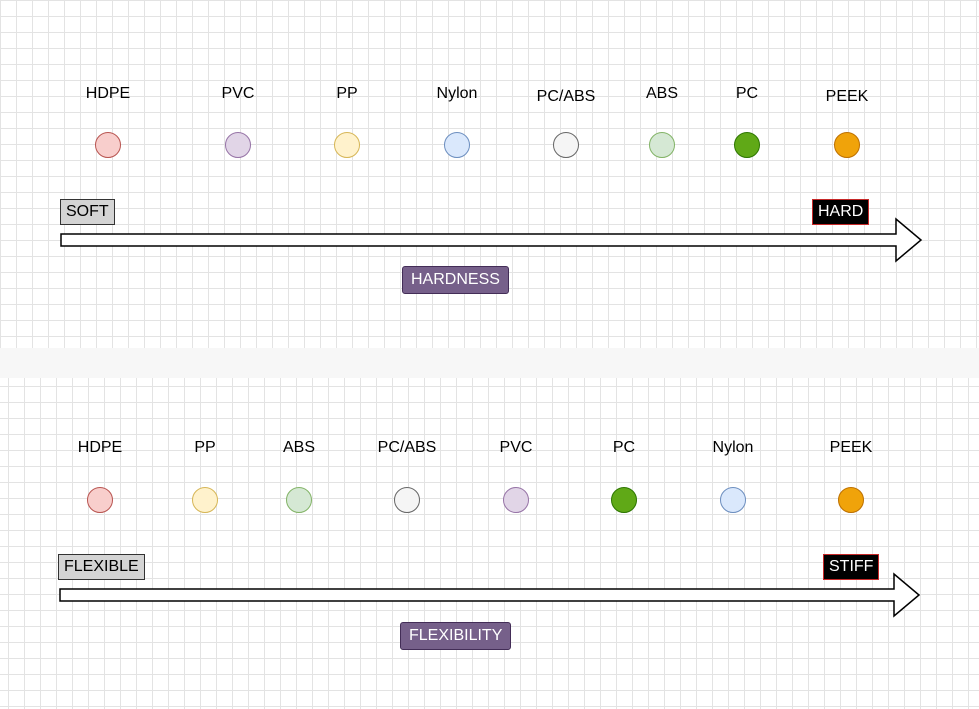 The image size is (979, 709). Describe the element at coordinates (108, 145) in the screenshot. I see `hardness-material-circle-hdpe` at that location.